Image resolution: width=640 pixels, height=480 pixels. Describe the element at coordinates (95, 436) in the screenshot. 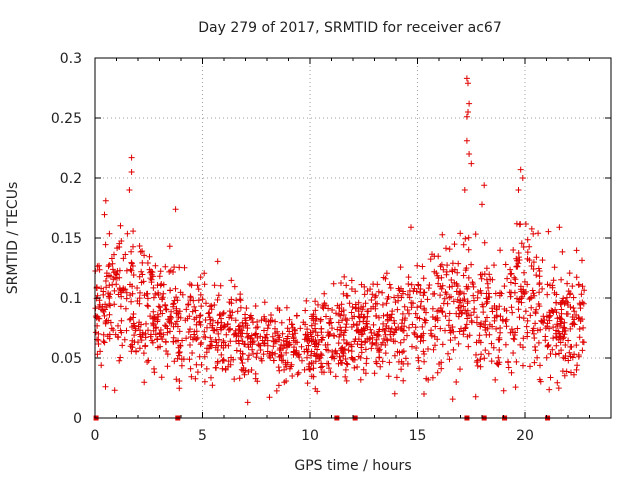

I see `x-tick-label: 0` at that location.